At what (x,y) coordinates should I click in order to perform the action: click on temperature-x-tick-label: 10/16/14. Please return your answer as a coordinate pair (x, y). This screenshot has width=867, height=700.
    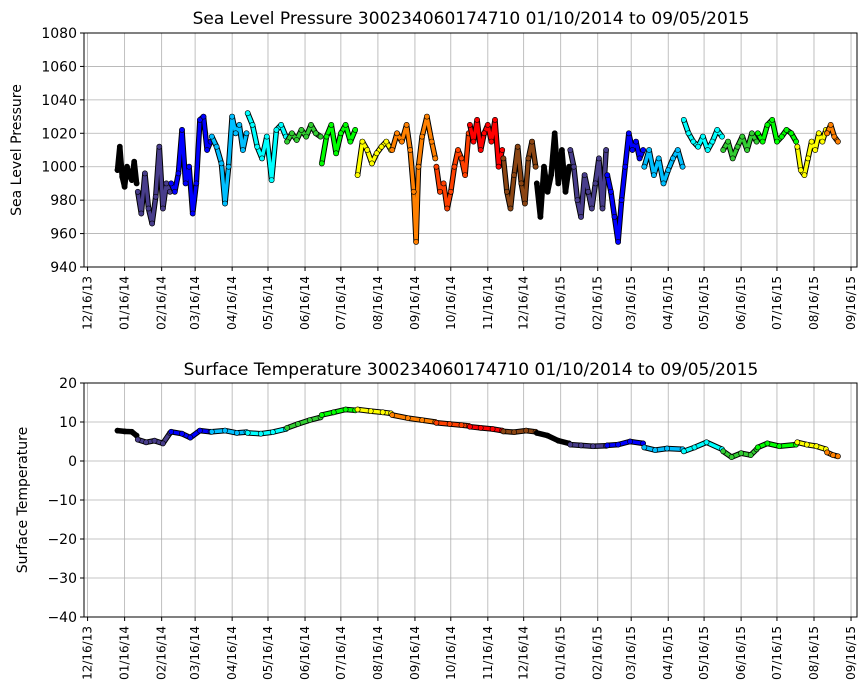
    Looking at the image, I should click on (451, 653).